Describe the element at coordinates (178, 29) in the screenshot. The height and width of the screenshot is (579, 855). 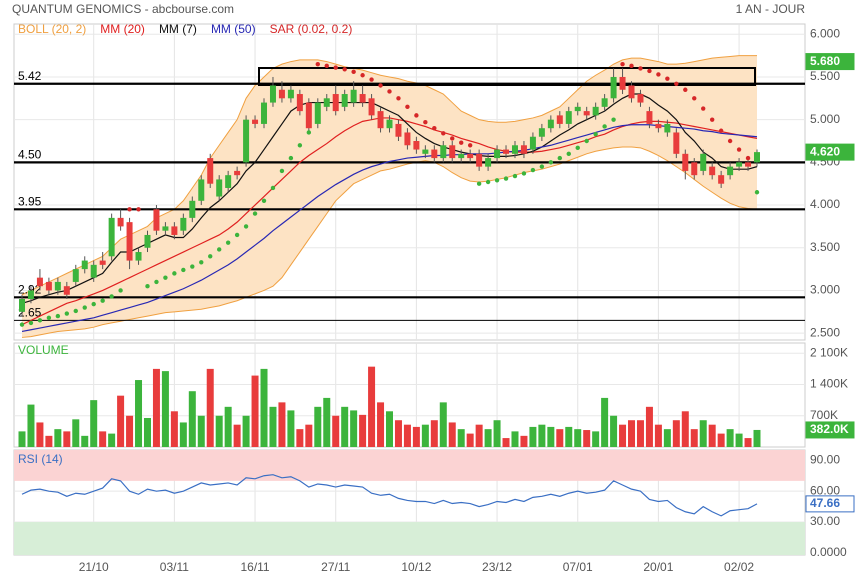
I see `legend-entry: MM (7)` at that location.